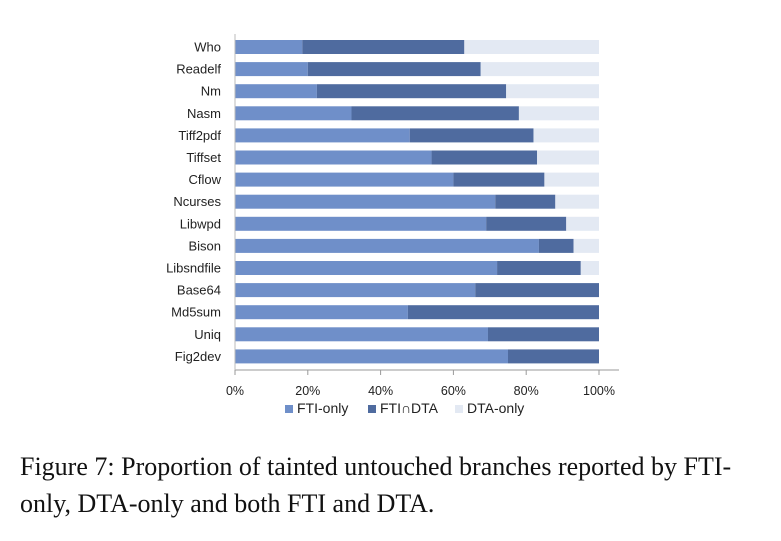 The image size is (781, 541). Describe the element at coordinates (204, 245) in the screenshot. I see `category-label-bison: Bison` at that location.